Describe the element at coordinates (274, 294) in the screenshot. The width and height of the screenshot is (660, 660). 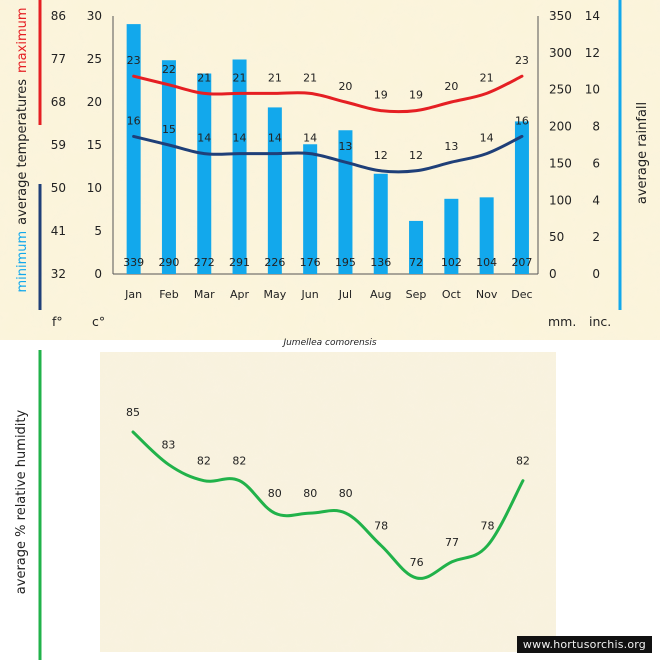
I see `month-label: May` at that location.